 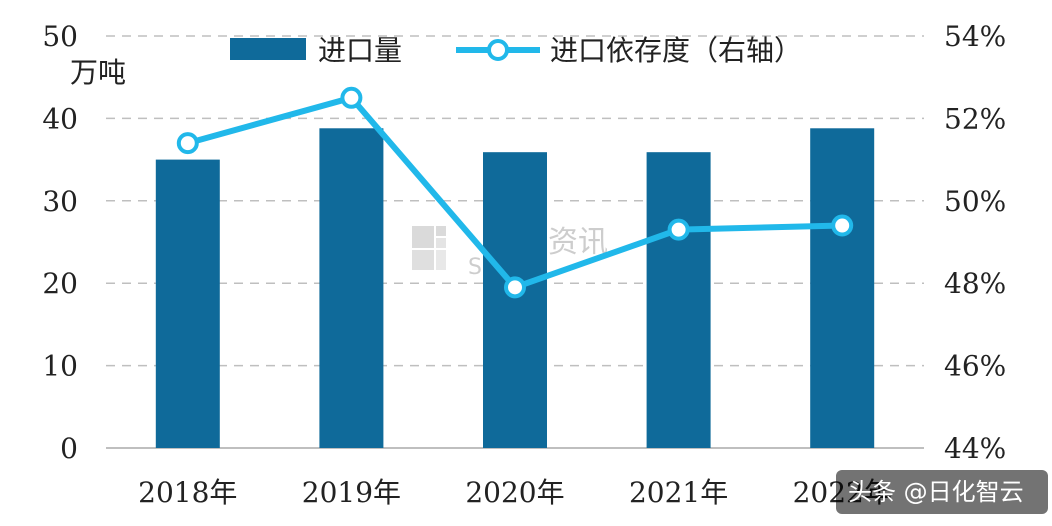 What do you see at coordinates (360, 50) in the screenshot?
I see `legend-label-bar: 进口量` at bounding box center [360, 50].